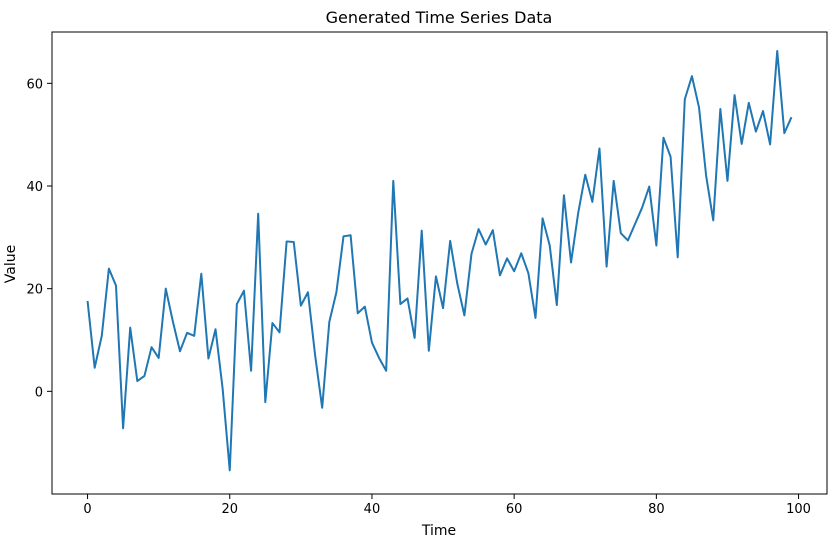 This screenshot has height=545, width=833. I want to click on y-axis-label: Value, so click(11, 264).